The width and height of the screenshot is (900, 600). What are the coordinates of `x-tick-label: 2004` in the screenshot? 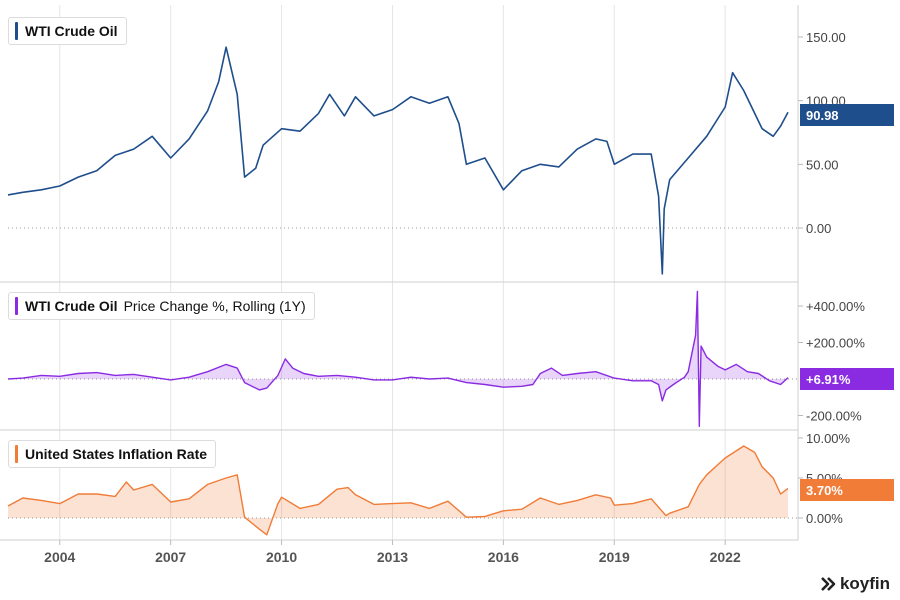 It's located at (59, 557).